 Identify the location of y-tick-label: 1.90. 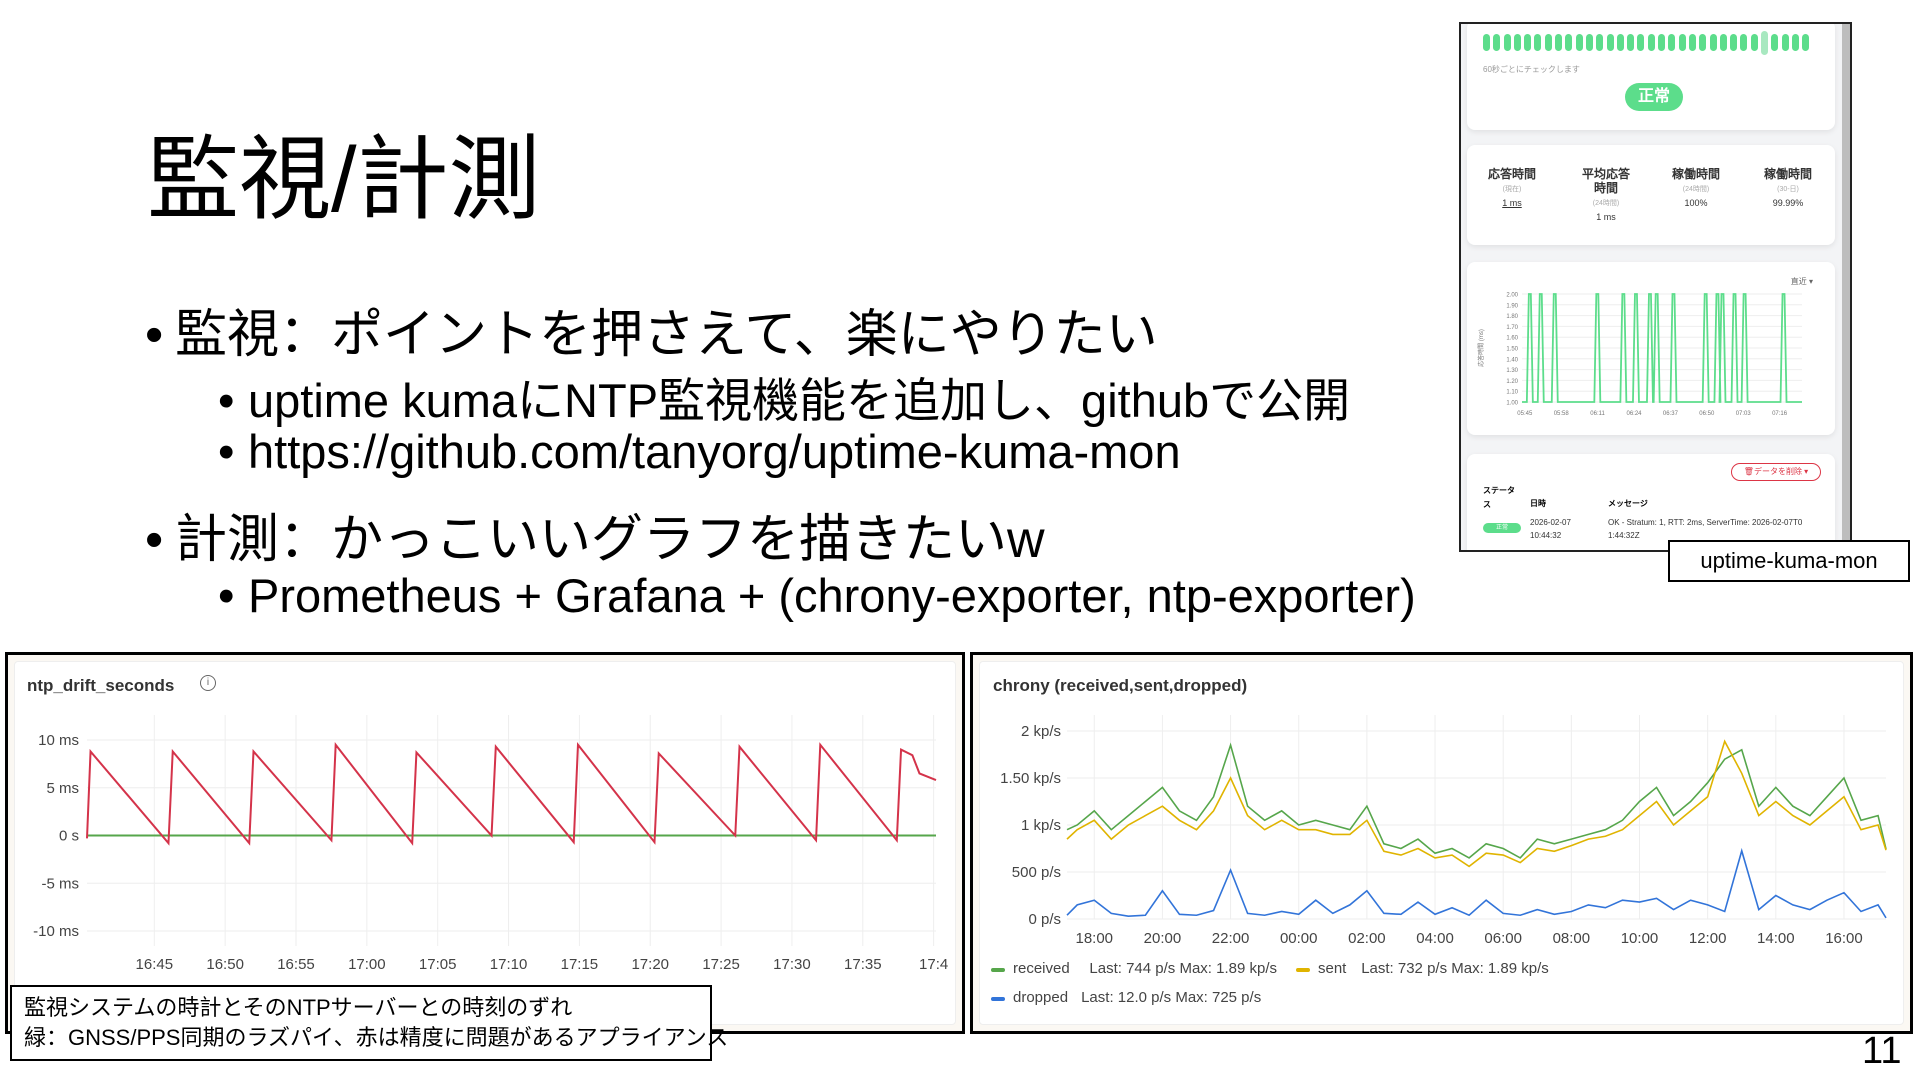
(1512, 306).